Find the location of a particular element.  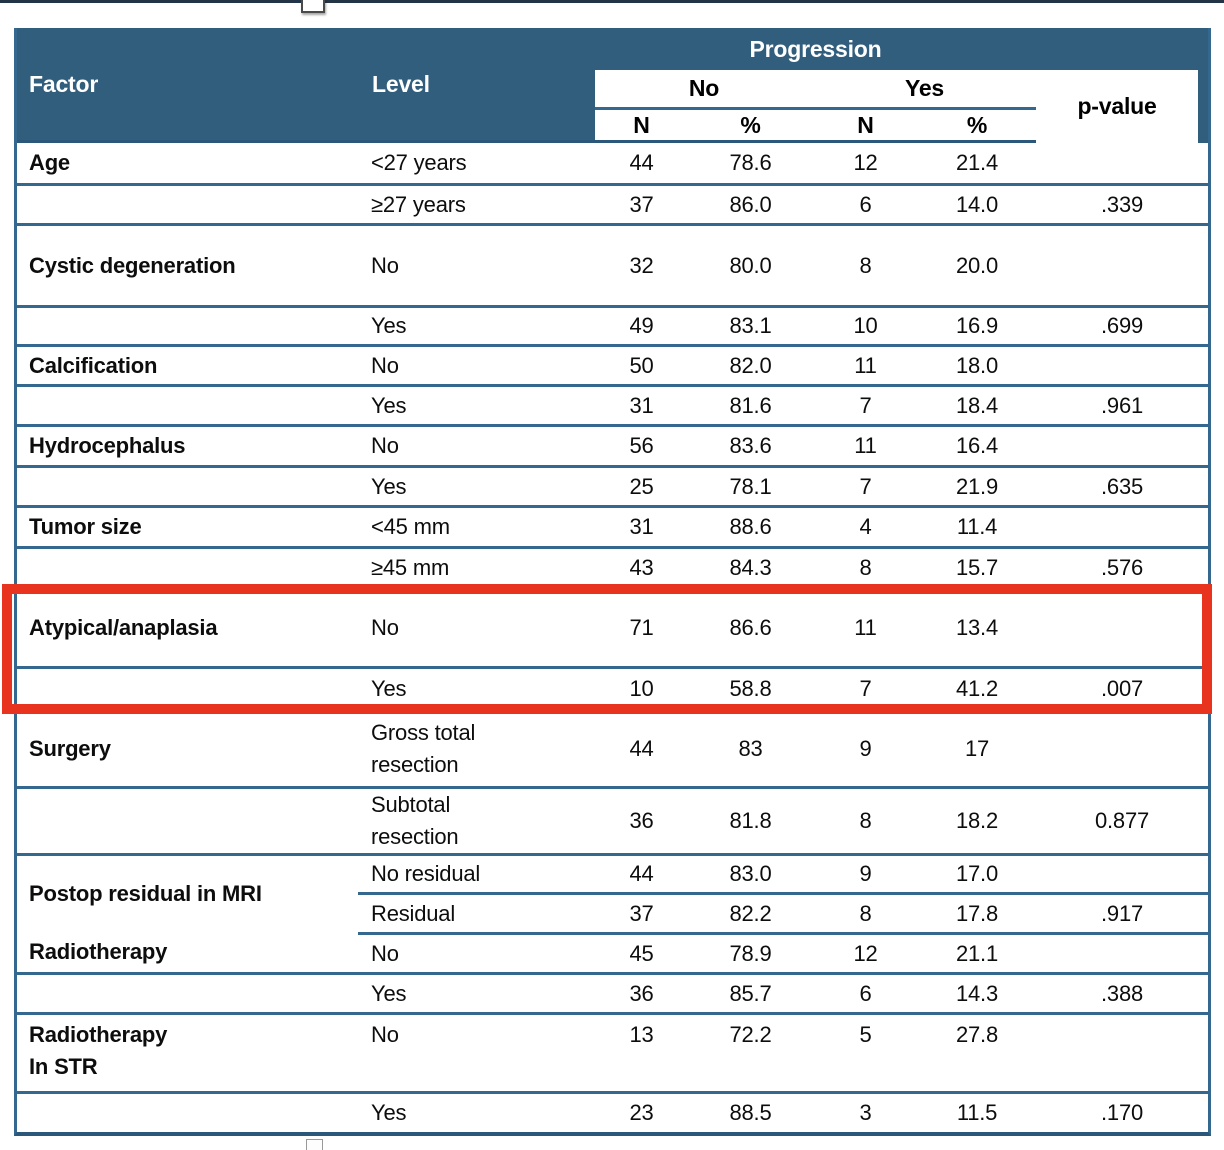

yes-n-cell: 9 is located at coordinates (865, 872).